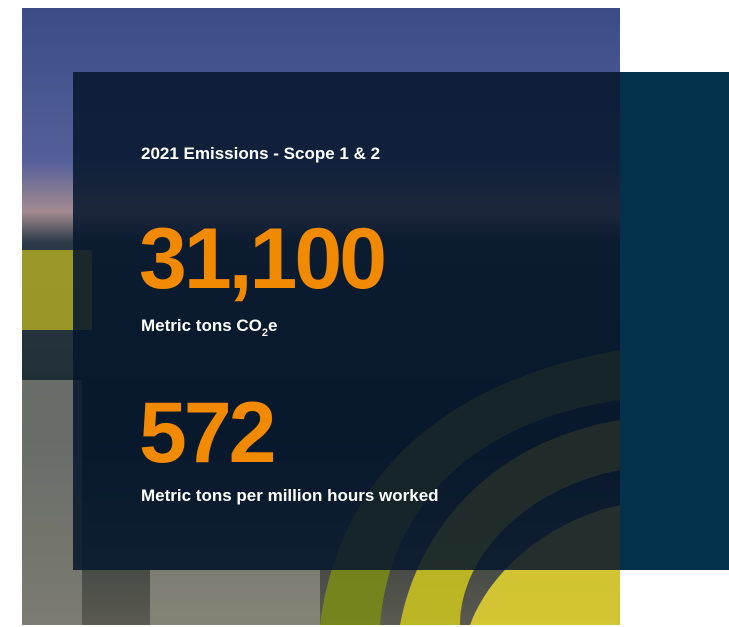 The width and height of the screenshot is (729, 627). I want to click on metric-label: Metric tons CO2e, so click(209, 327).